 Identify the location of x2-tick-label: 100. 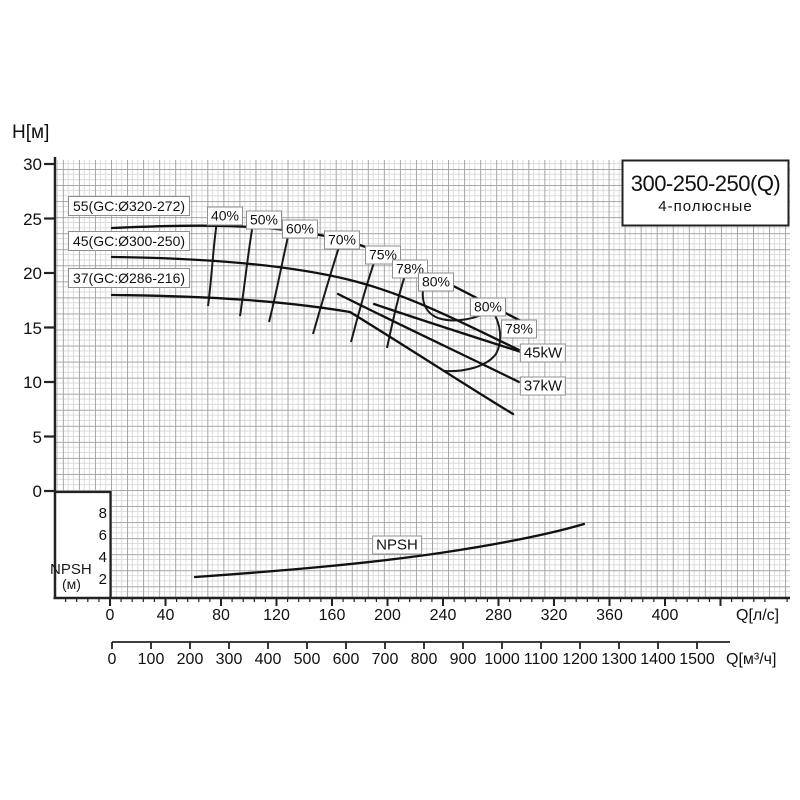
(151, 659).